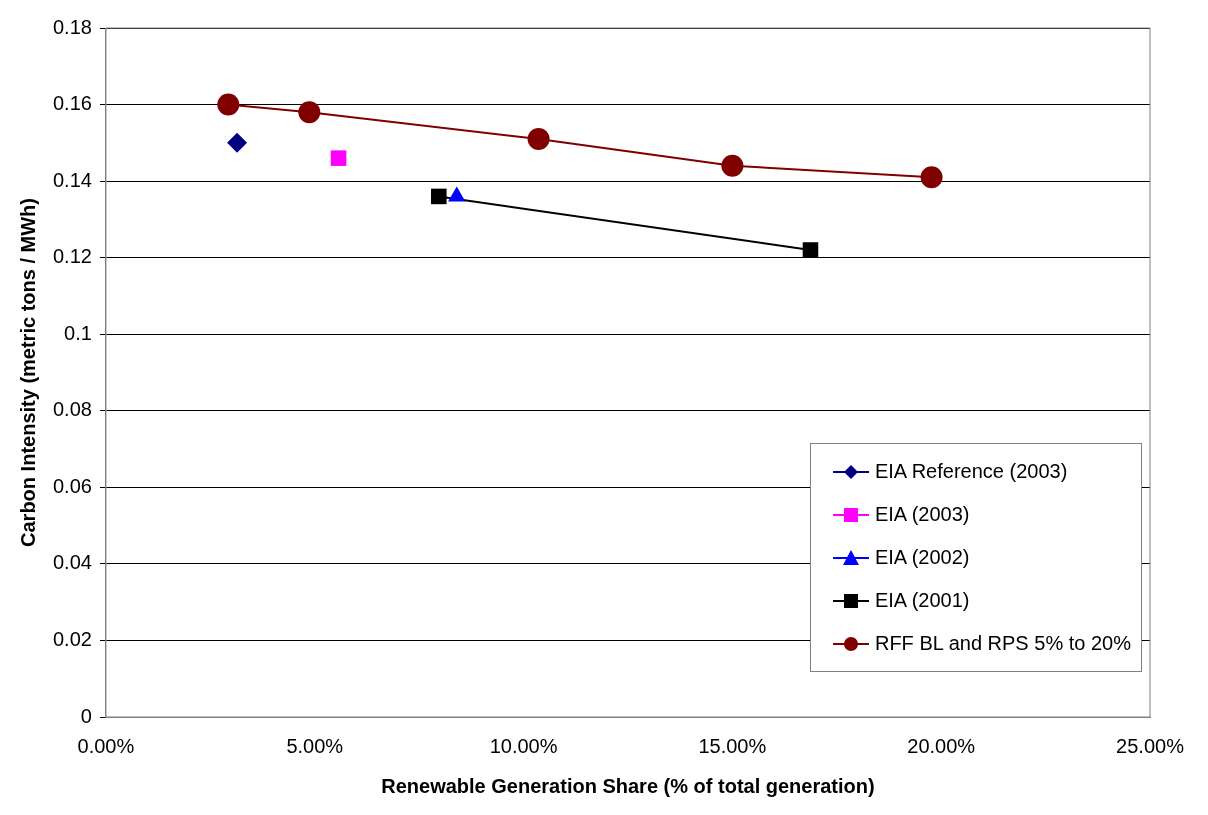 The image size is (1208, 815). I want to click on y-tick-label: 0.08, so click(72, 409).